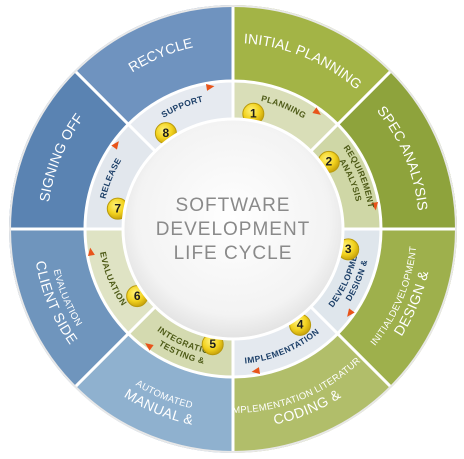  I want to click on center-title-line2: DEVELOPMENT, so click(233, 229).